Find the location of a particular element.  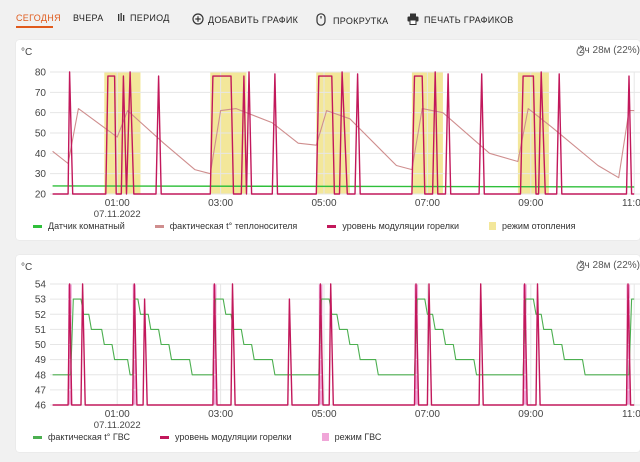

y-tick-label: 53 is located at coordinates (41, 300).